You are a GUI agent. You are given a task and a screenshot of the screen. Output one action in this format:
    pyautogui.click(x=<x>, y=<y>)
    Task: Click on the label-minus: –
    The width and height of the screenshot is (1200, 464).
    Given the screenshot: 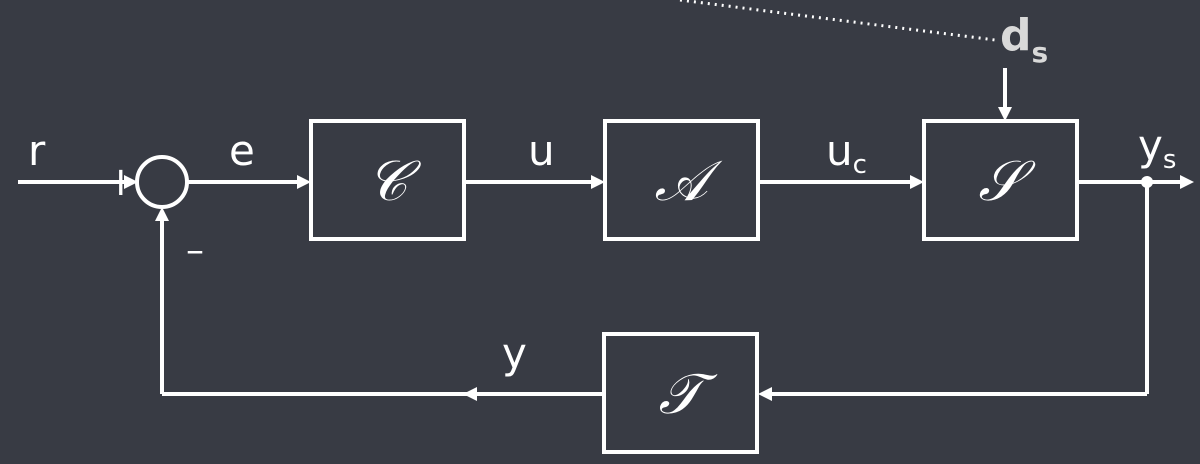 What is the action you would take?
    pyautogui.click(x=195, y=250)
    